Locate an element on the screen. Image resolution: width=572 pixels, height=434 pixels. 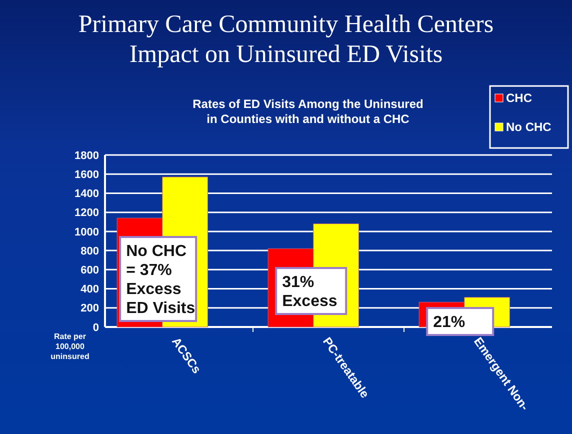
chart-subtitle: Rates of ED Visits Among the Uninsured in Counties with and without a CHC is located at coordinates (308, 111).